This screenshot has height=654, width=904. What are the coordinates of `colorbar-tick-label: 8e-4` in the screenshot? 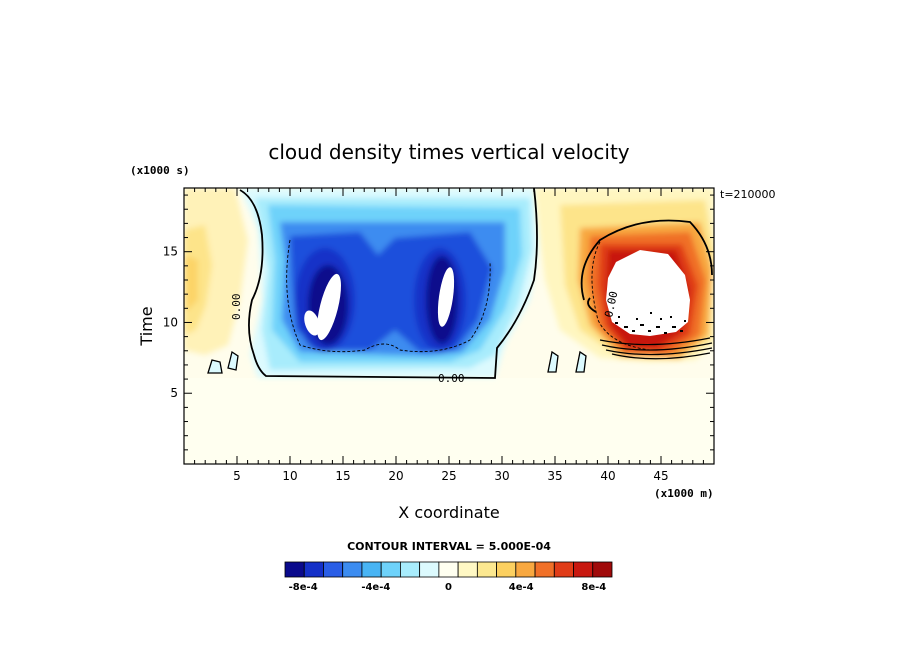 It's located at (593, 587).